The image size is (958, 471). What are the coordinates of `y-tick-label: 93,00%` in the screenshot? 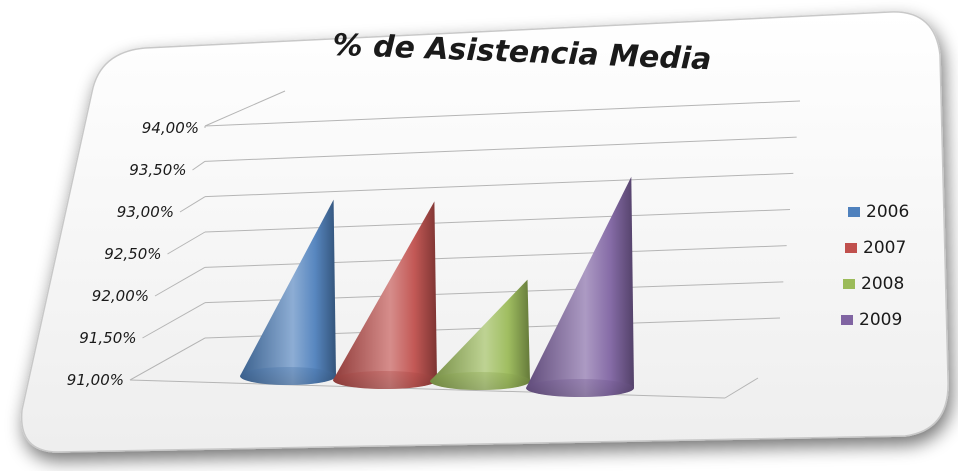 It's located at (145, 212).